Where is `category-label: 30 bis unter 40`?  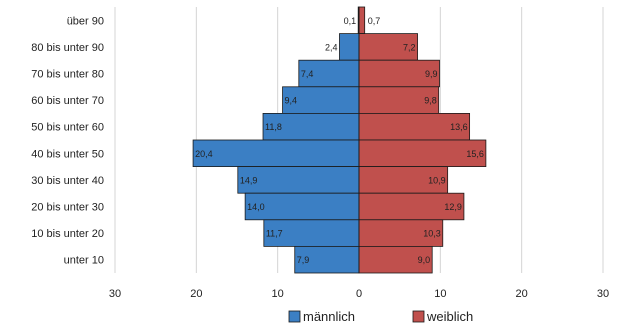
category-label: 30 bis unter 40 is located at coordinates (67, 181).